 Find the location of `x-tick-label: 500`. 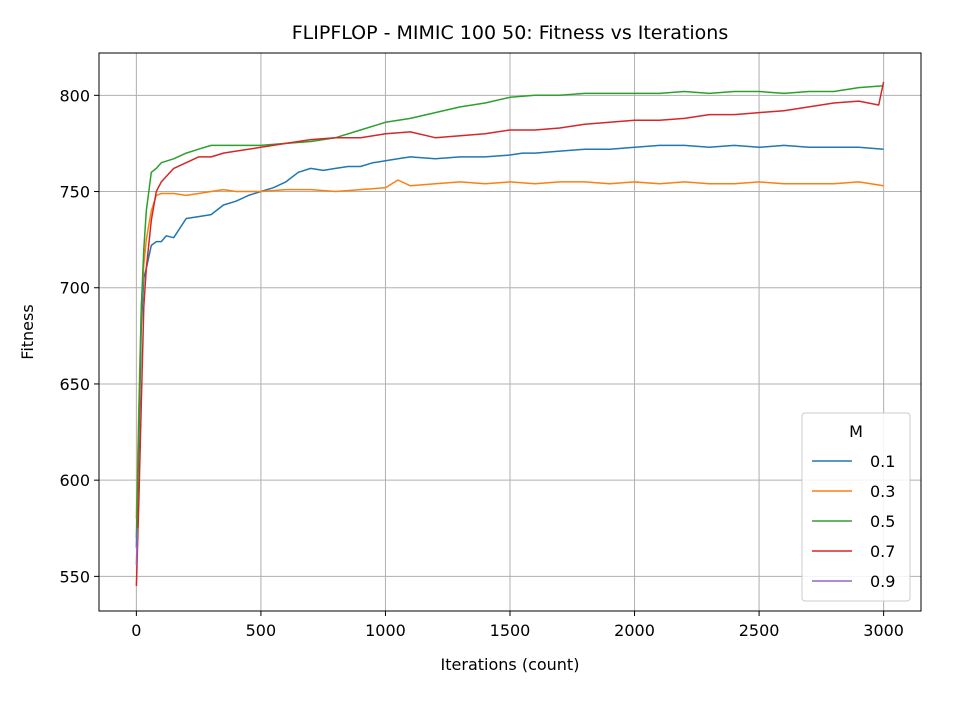

x-tick-label: 500 is located at coordinates (261, 630).